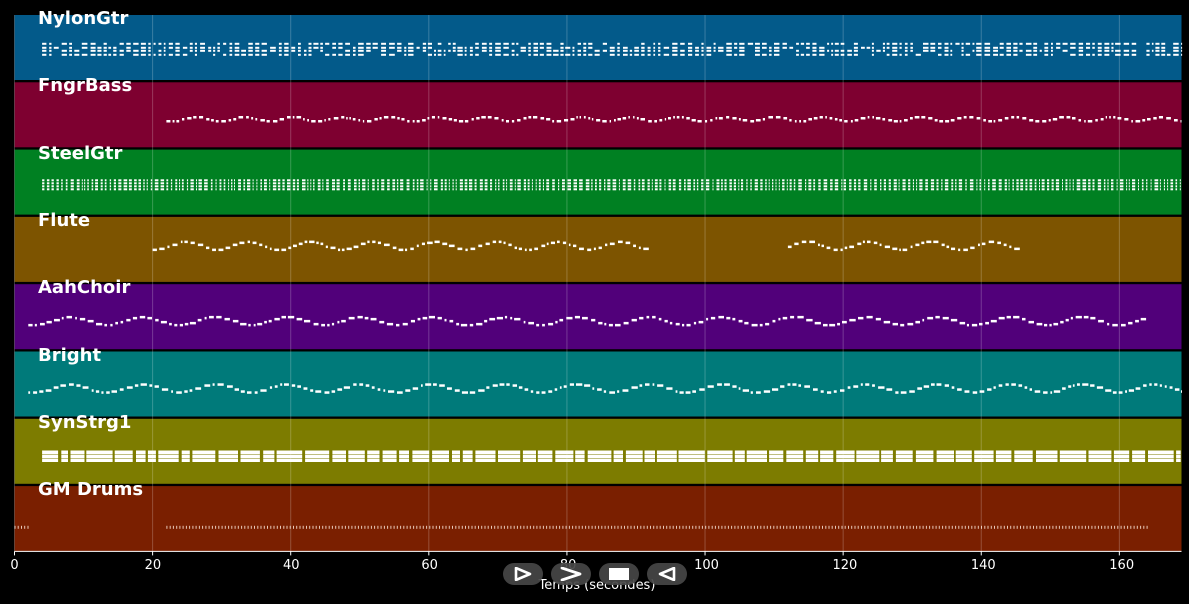 The image size is (1189, 604). I want to click on stop-button, so click(619, 574).